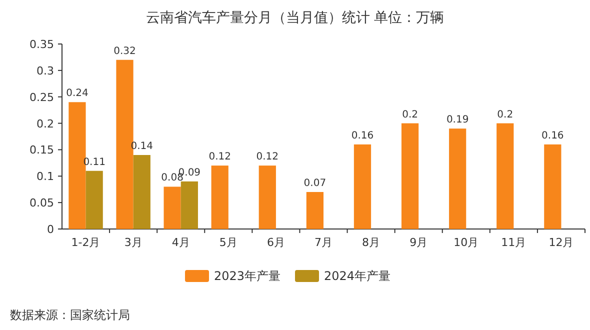  What do you see at coordinates (42, 44) in the screenshot?
I see `y-tick-label: 0.35` at bounding box center [42, 44].